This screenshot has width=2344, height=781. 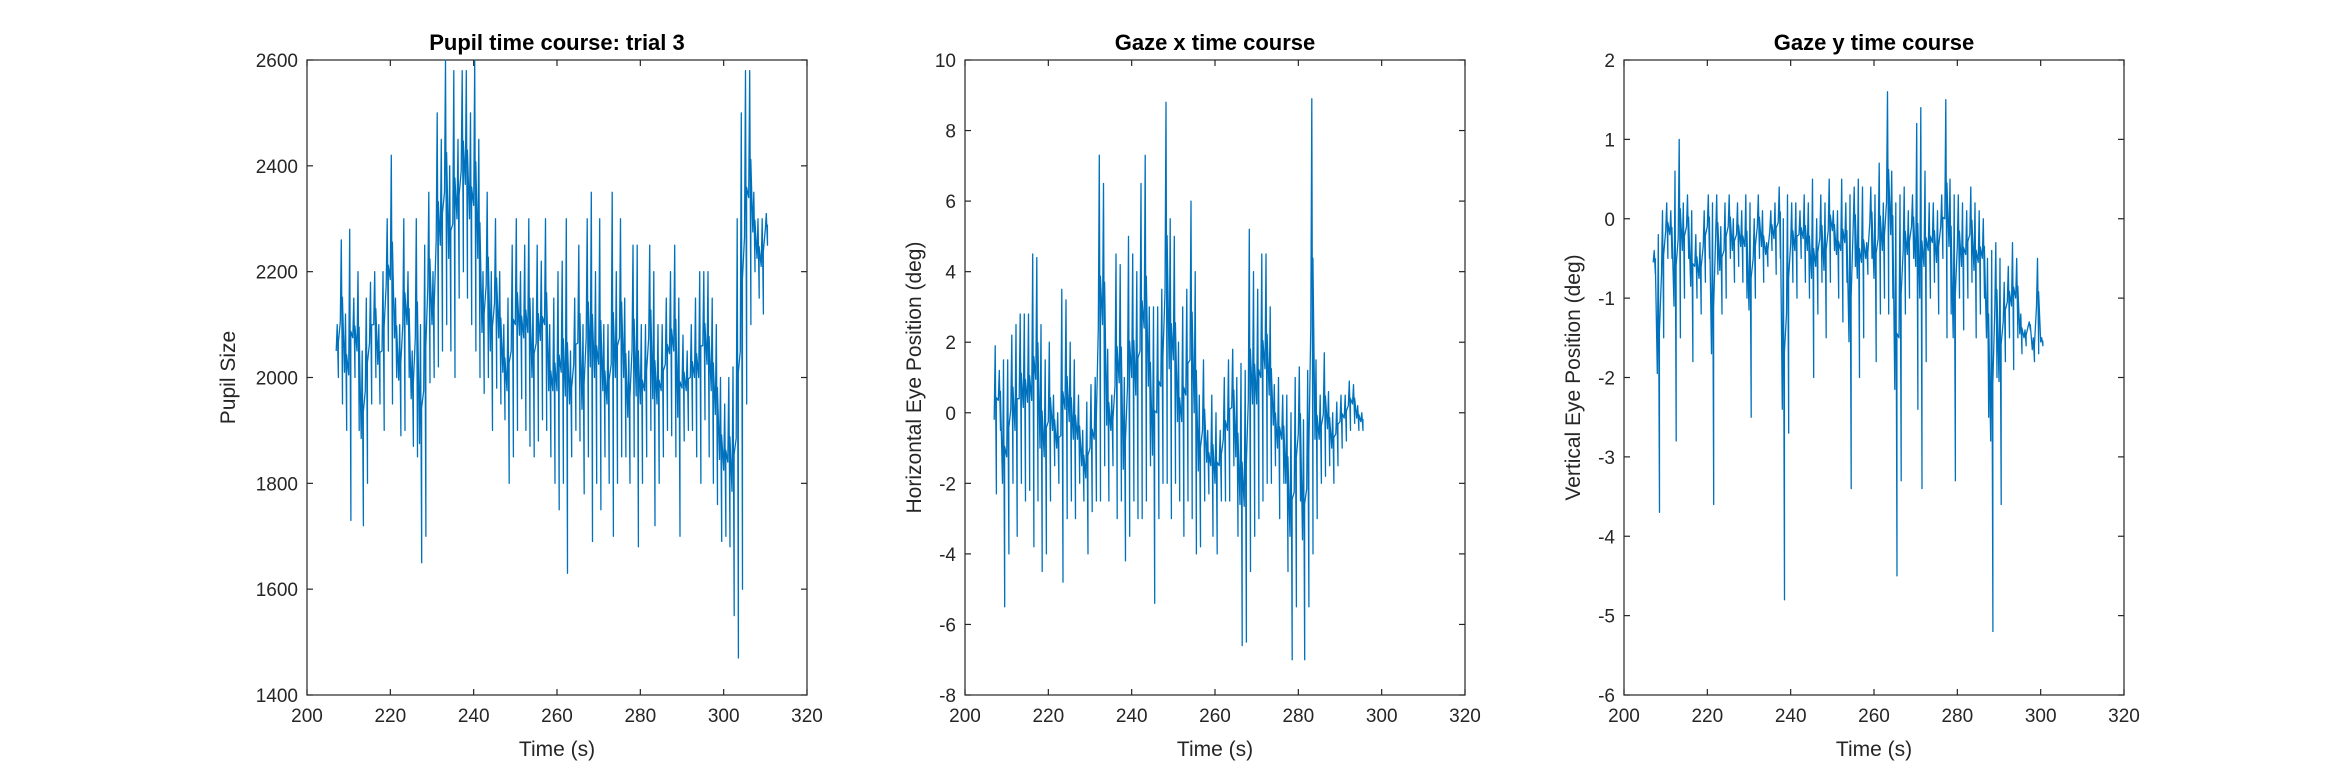 I want to click on y-tick-label: 8, so click(x=950, y=132).